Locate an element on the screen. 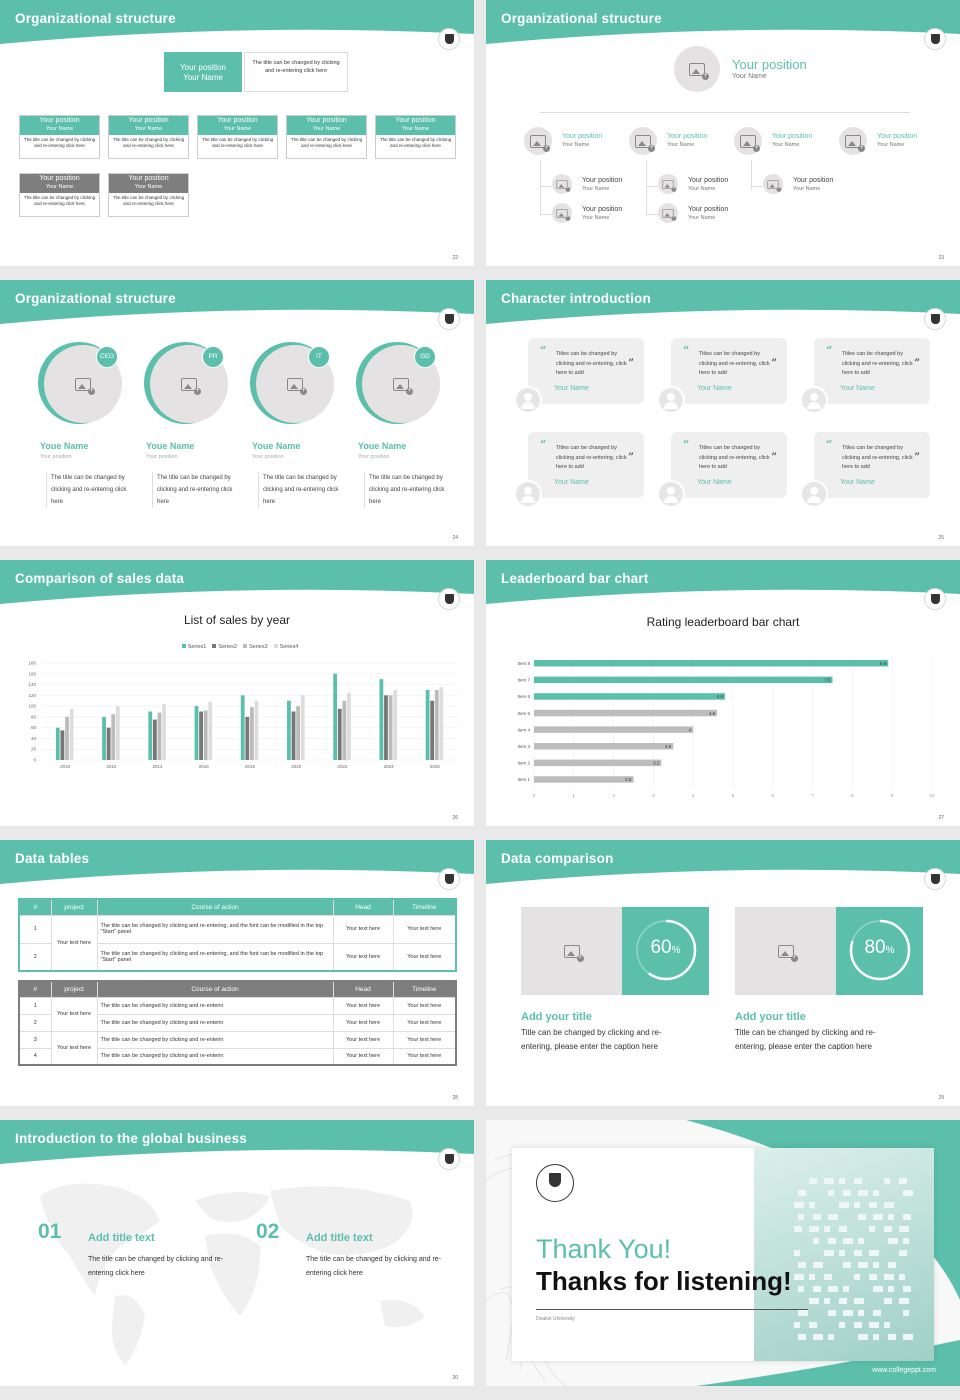  comparison-title: Add your title is located at coordinates (770, 1017).